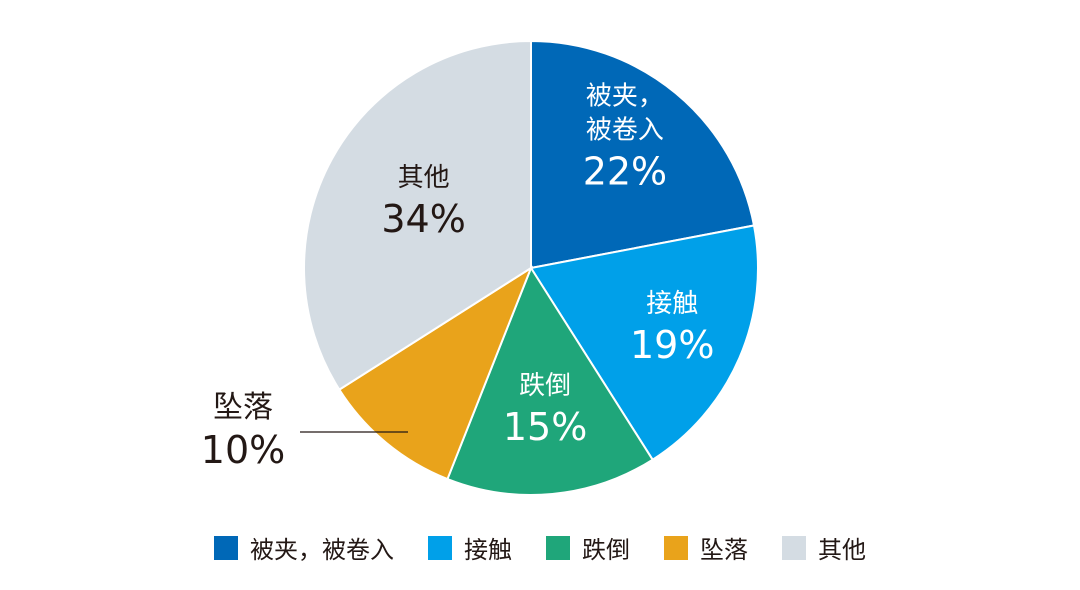 The height and width of the screenshot is (590, 1080). I want to click on slice-category-label: 被夹，, so click(625, 97).